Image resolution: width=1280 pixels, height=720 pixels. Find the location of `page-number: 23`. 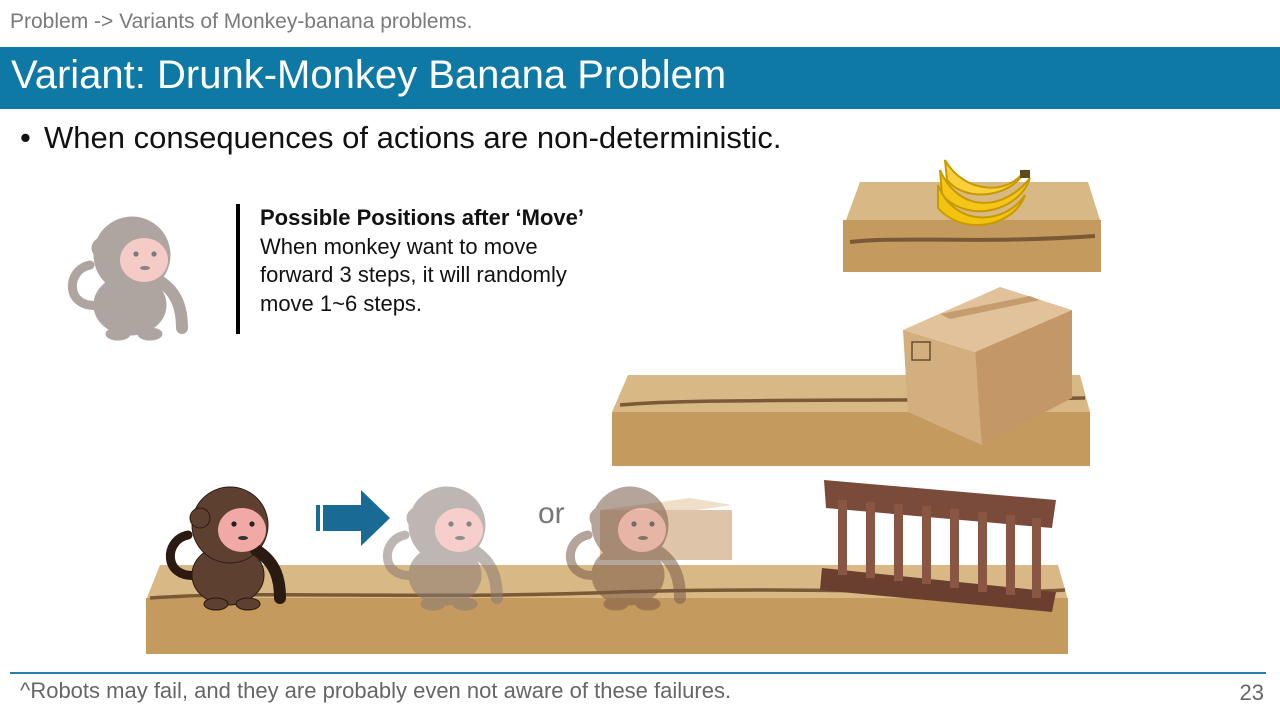

page-number: 23 is located at coordinates (1251, 692).